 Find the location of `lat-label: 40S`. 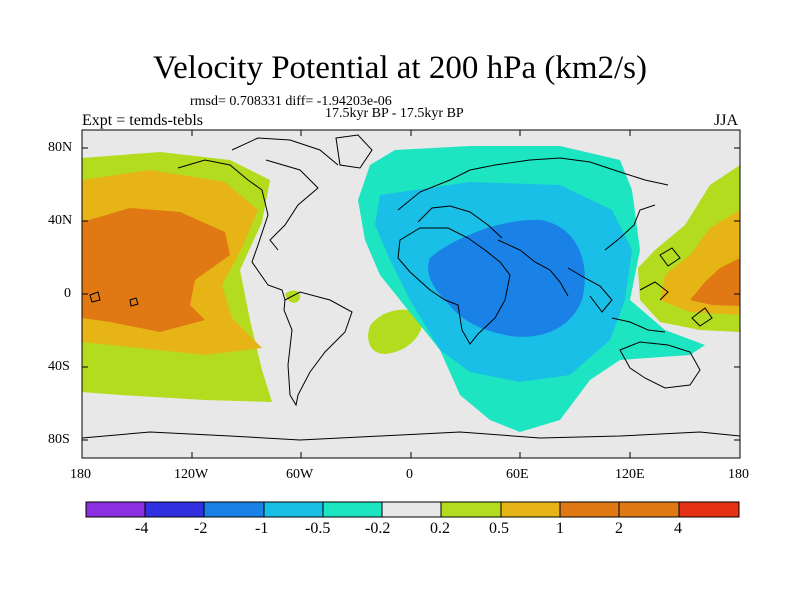

lat-label: 40S is located at coordinates (59, 366).